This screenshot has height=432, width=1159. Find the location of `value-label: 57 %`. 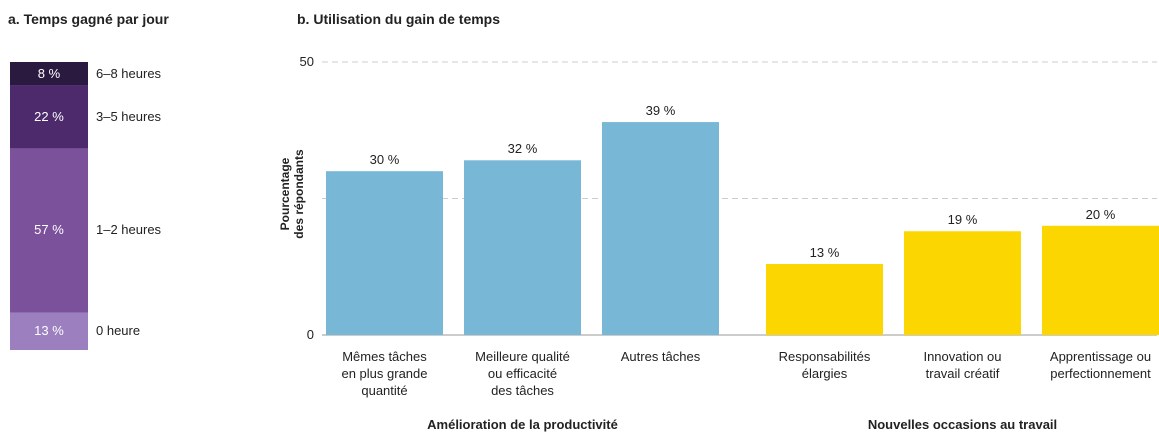

value-label: 57 % is located at coordinates (49, 230).